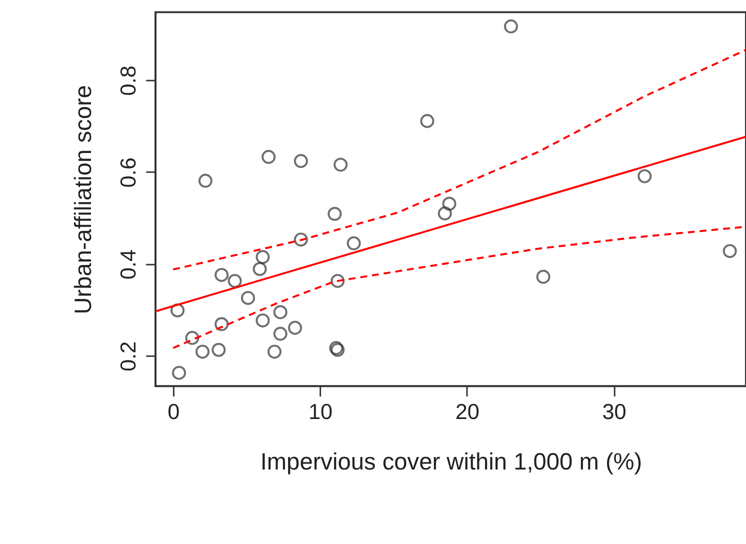 The image size is (746, 544). What do you see at coordinates (467, 411) in the screenshot?
I see `x-tick-label: 20` at bounding box center [467, 411].